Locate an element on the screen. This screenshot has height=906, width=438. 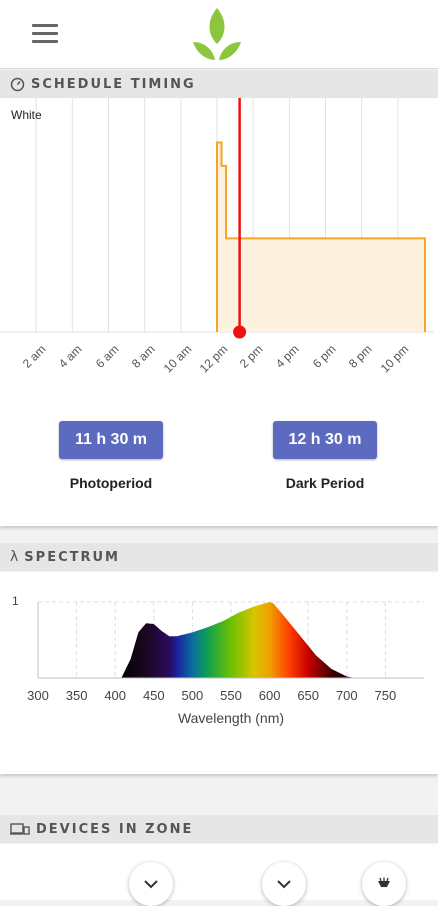
dark-period-label: Dark Period is located at coordinates (325, 483).